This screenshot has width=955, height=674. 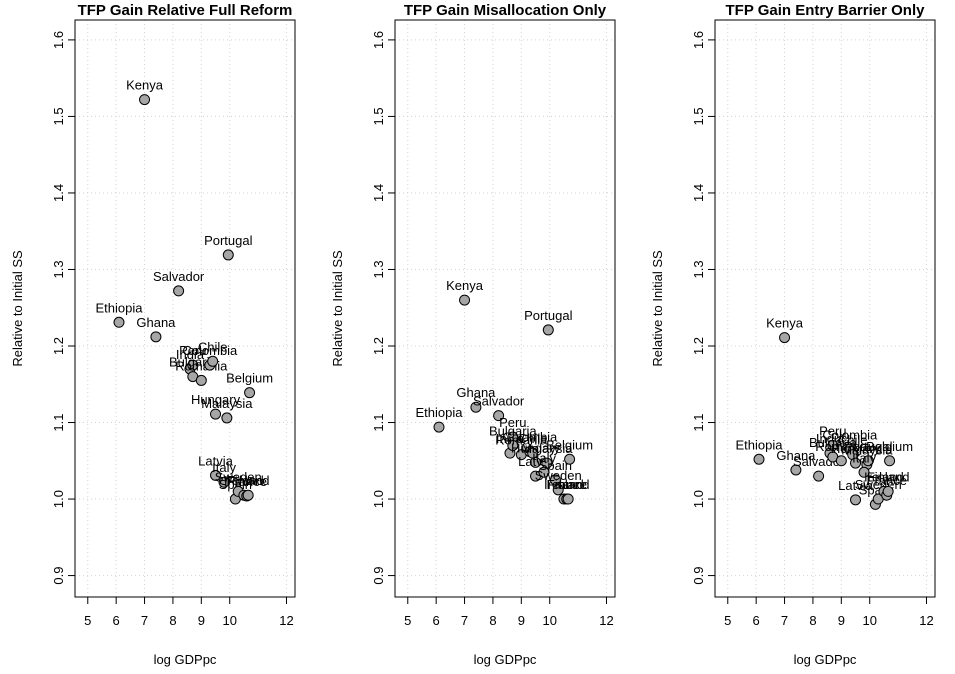 I want to click on point-label: Malaysia, so click(x=867, y=450).